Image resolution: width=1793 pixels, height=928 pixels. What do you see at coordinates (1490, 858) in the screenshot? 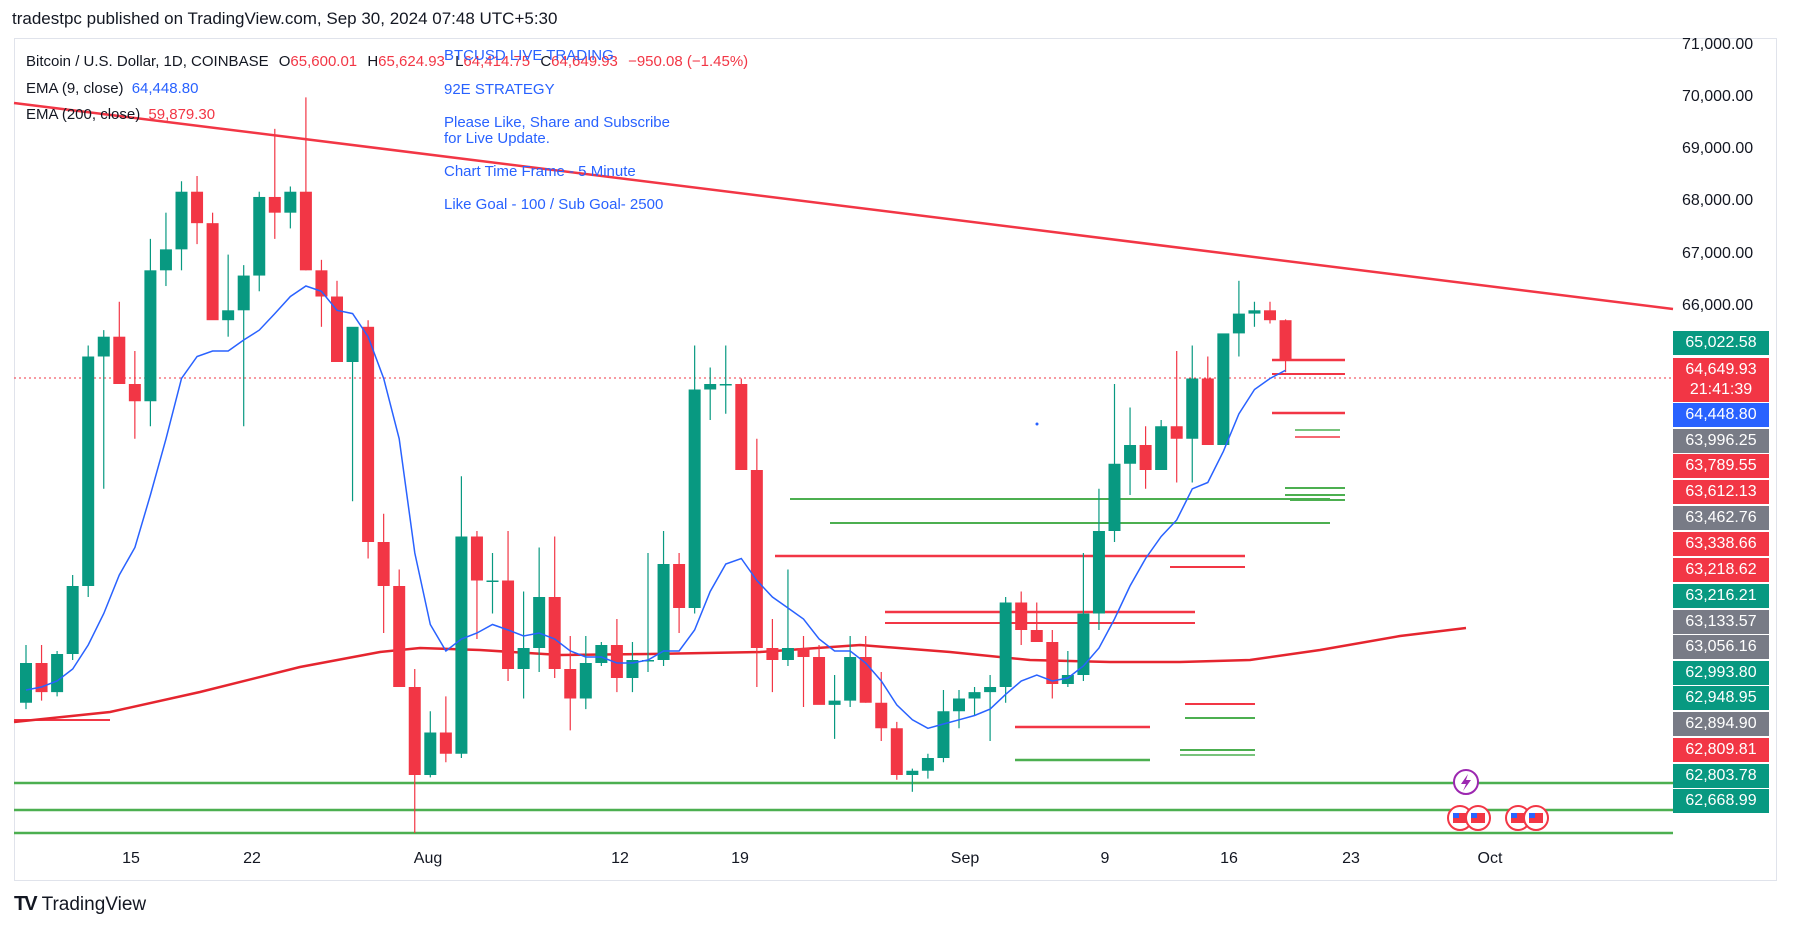
I see `x-tick-label: Oct` at bounding box center [1490, 858].